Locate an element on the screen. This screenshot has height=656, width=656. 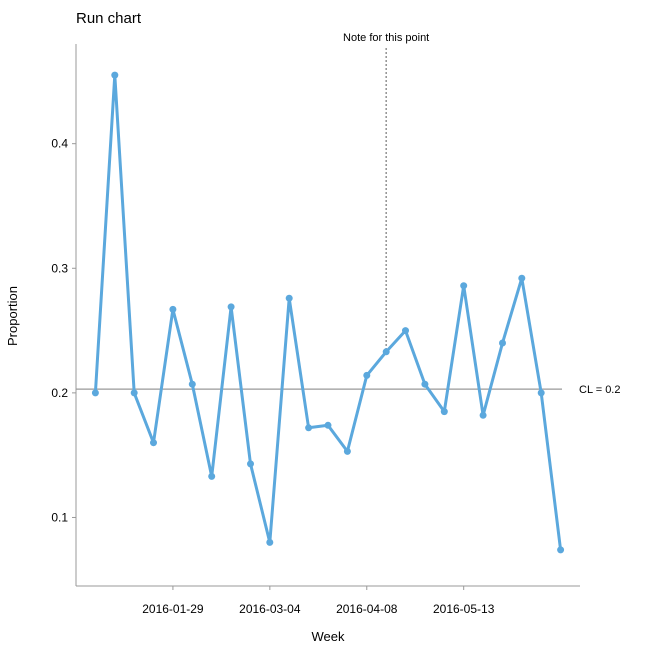
y-tick-label: 0.1 is located at coordinates (59, 517).